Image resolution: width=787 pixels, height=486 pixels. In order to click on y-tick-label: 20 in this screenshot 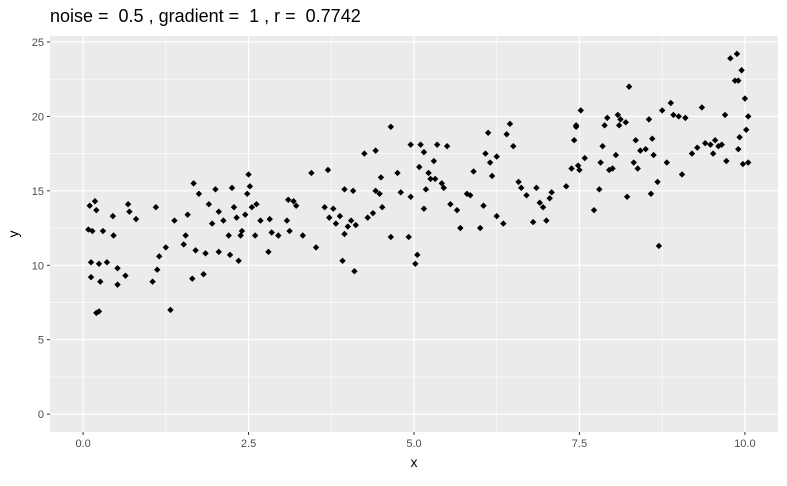, I will do `click(38, 117)`.